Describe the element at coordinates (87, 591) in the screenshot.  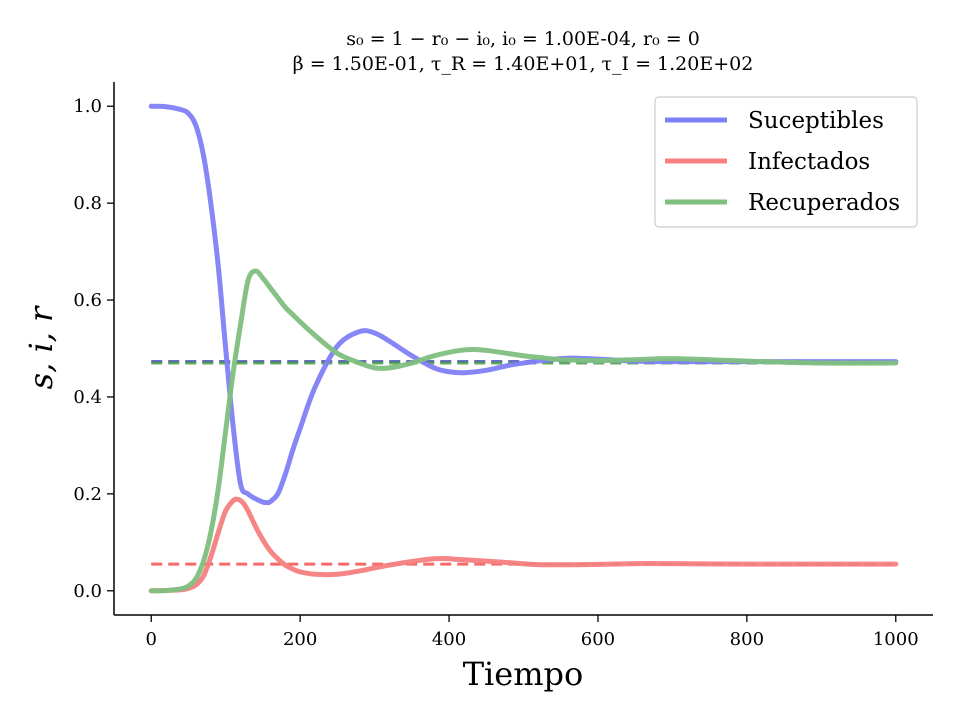
I see `y-tick-label: 0.0` at that location.